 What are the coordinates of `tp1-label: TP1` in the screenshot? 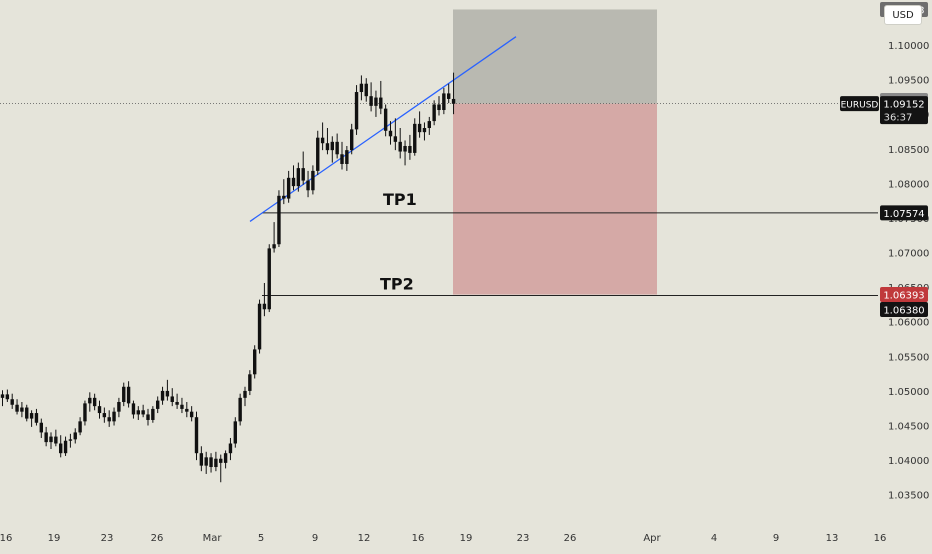 It's located at (400, 199).